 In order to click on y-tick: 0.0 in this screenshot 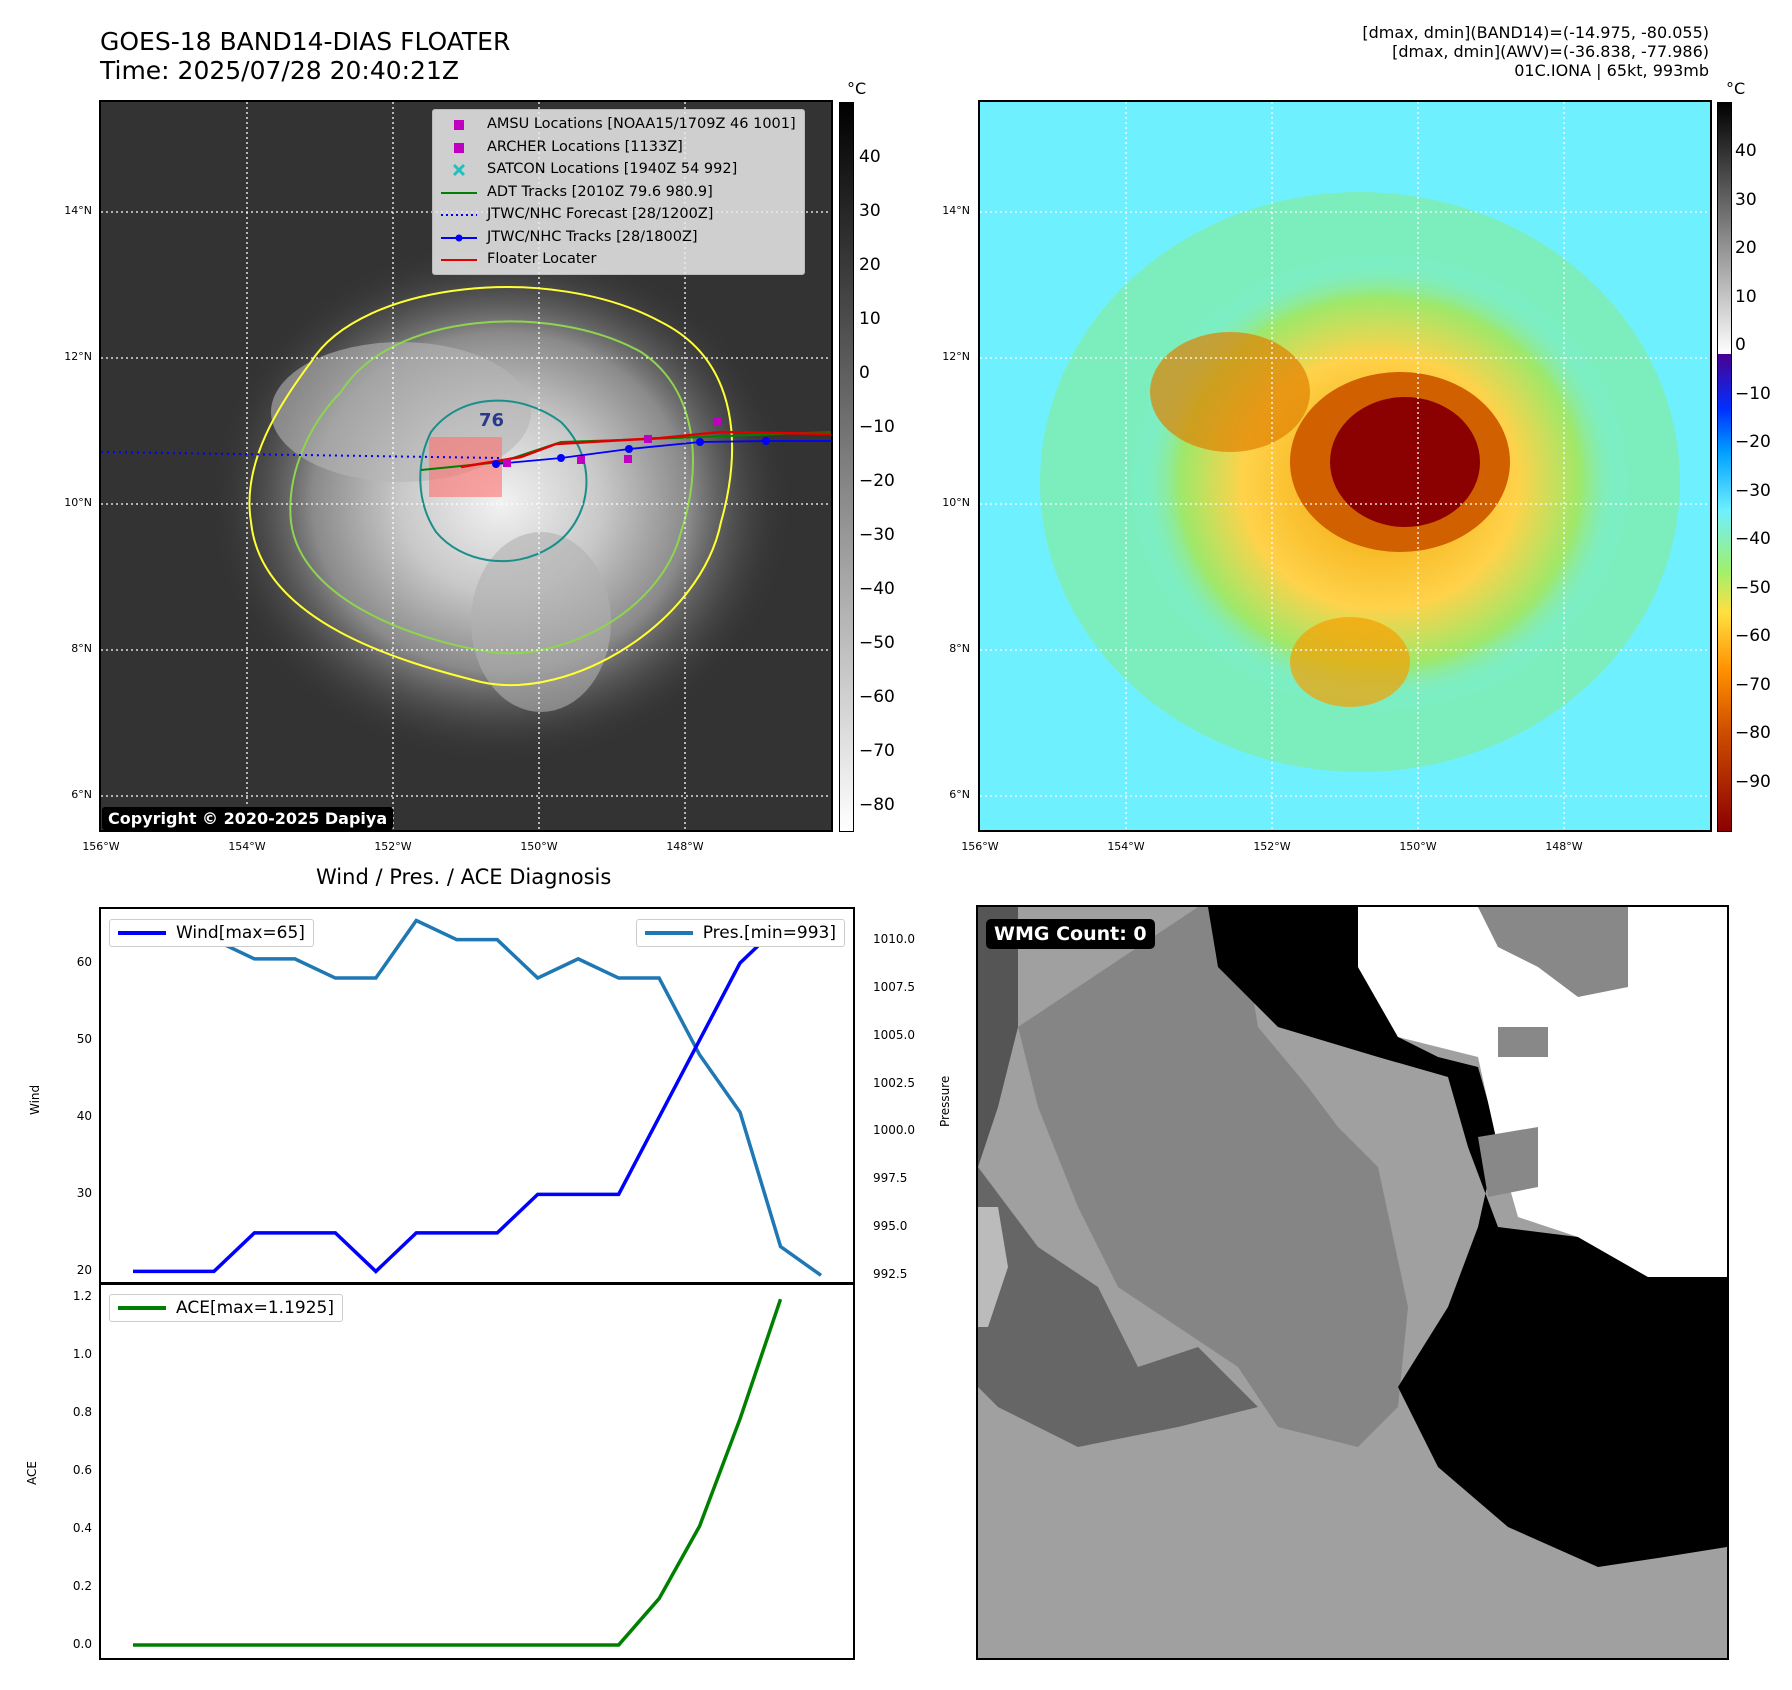, I will do `click(82, 1643)`.